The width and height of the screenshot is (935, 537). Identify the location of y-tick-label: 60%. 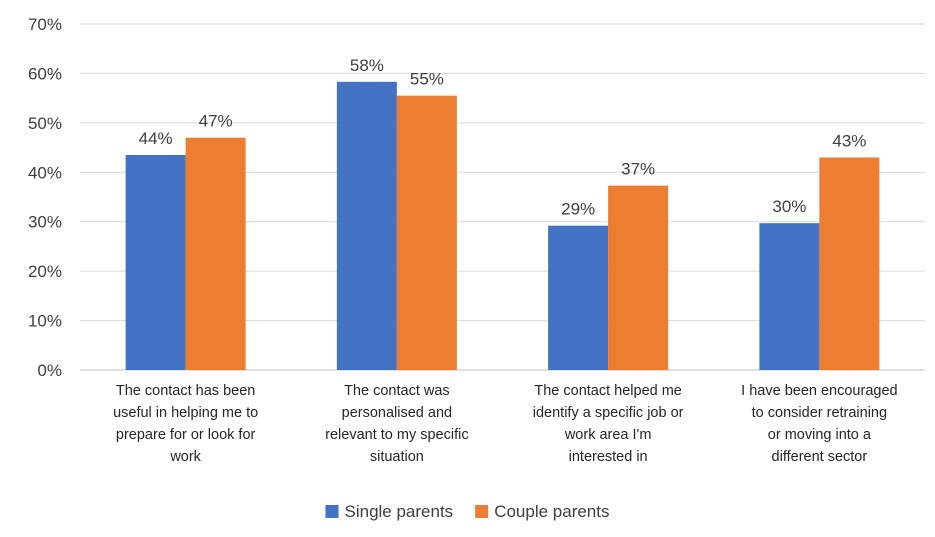
(45, 73).